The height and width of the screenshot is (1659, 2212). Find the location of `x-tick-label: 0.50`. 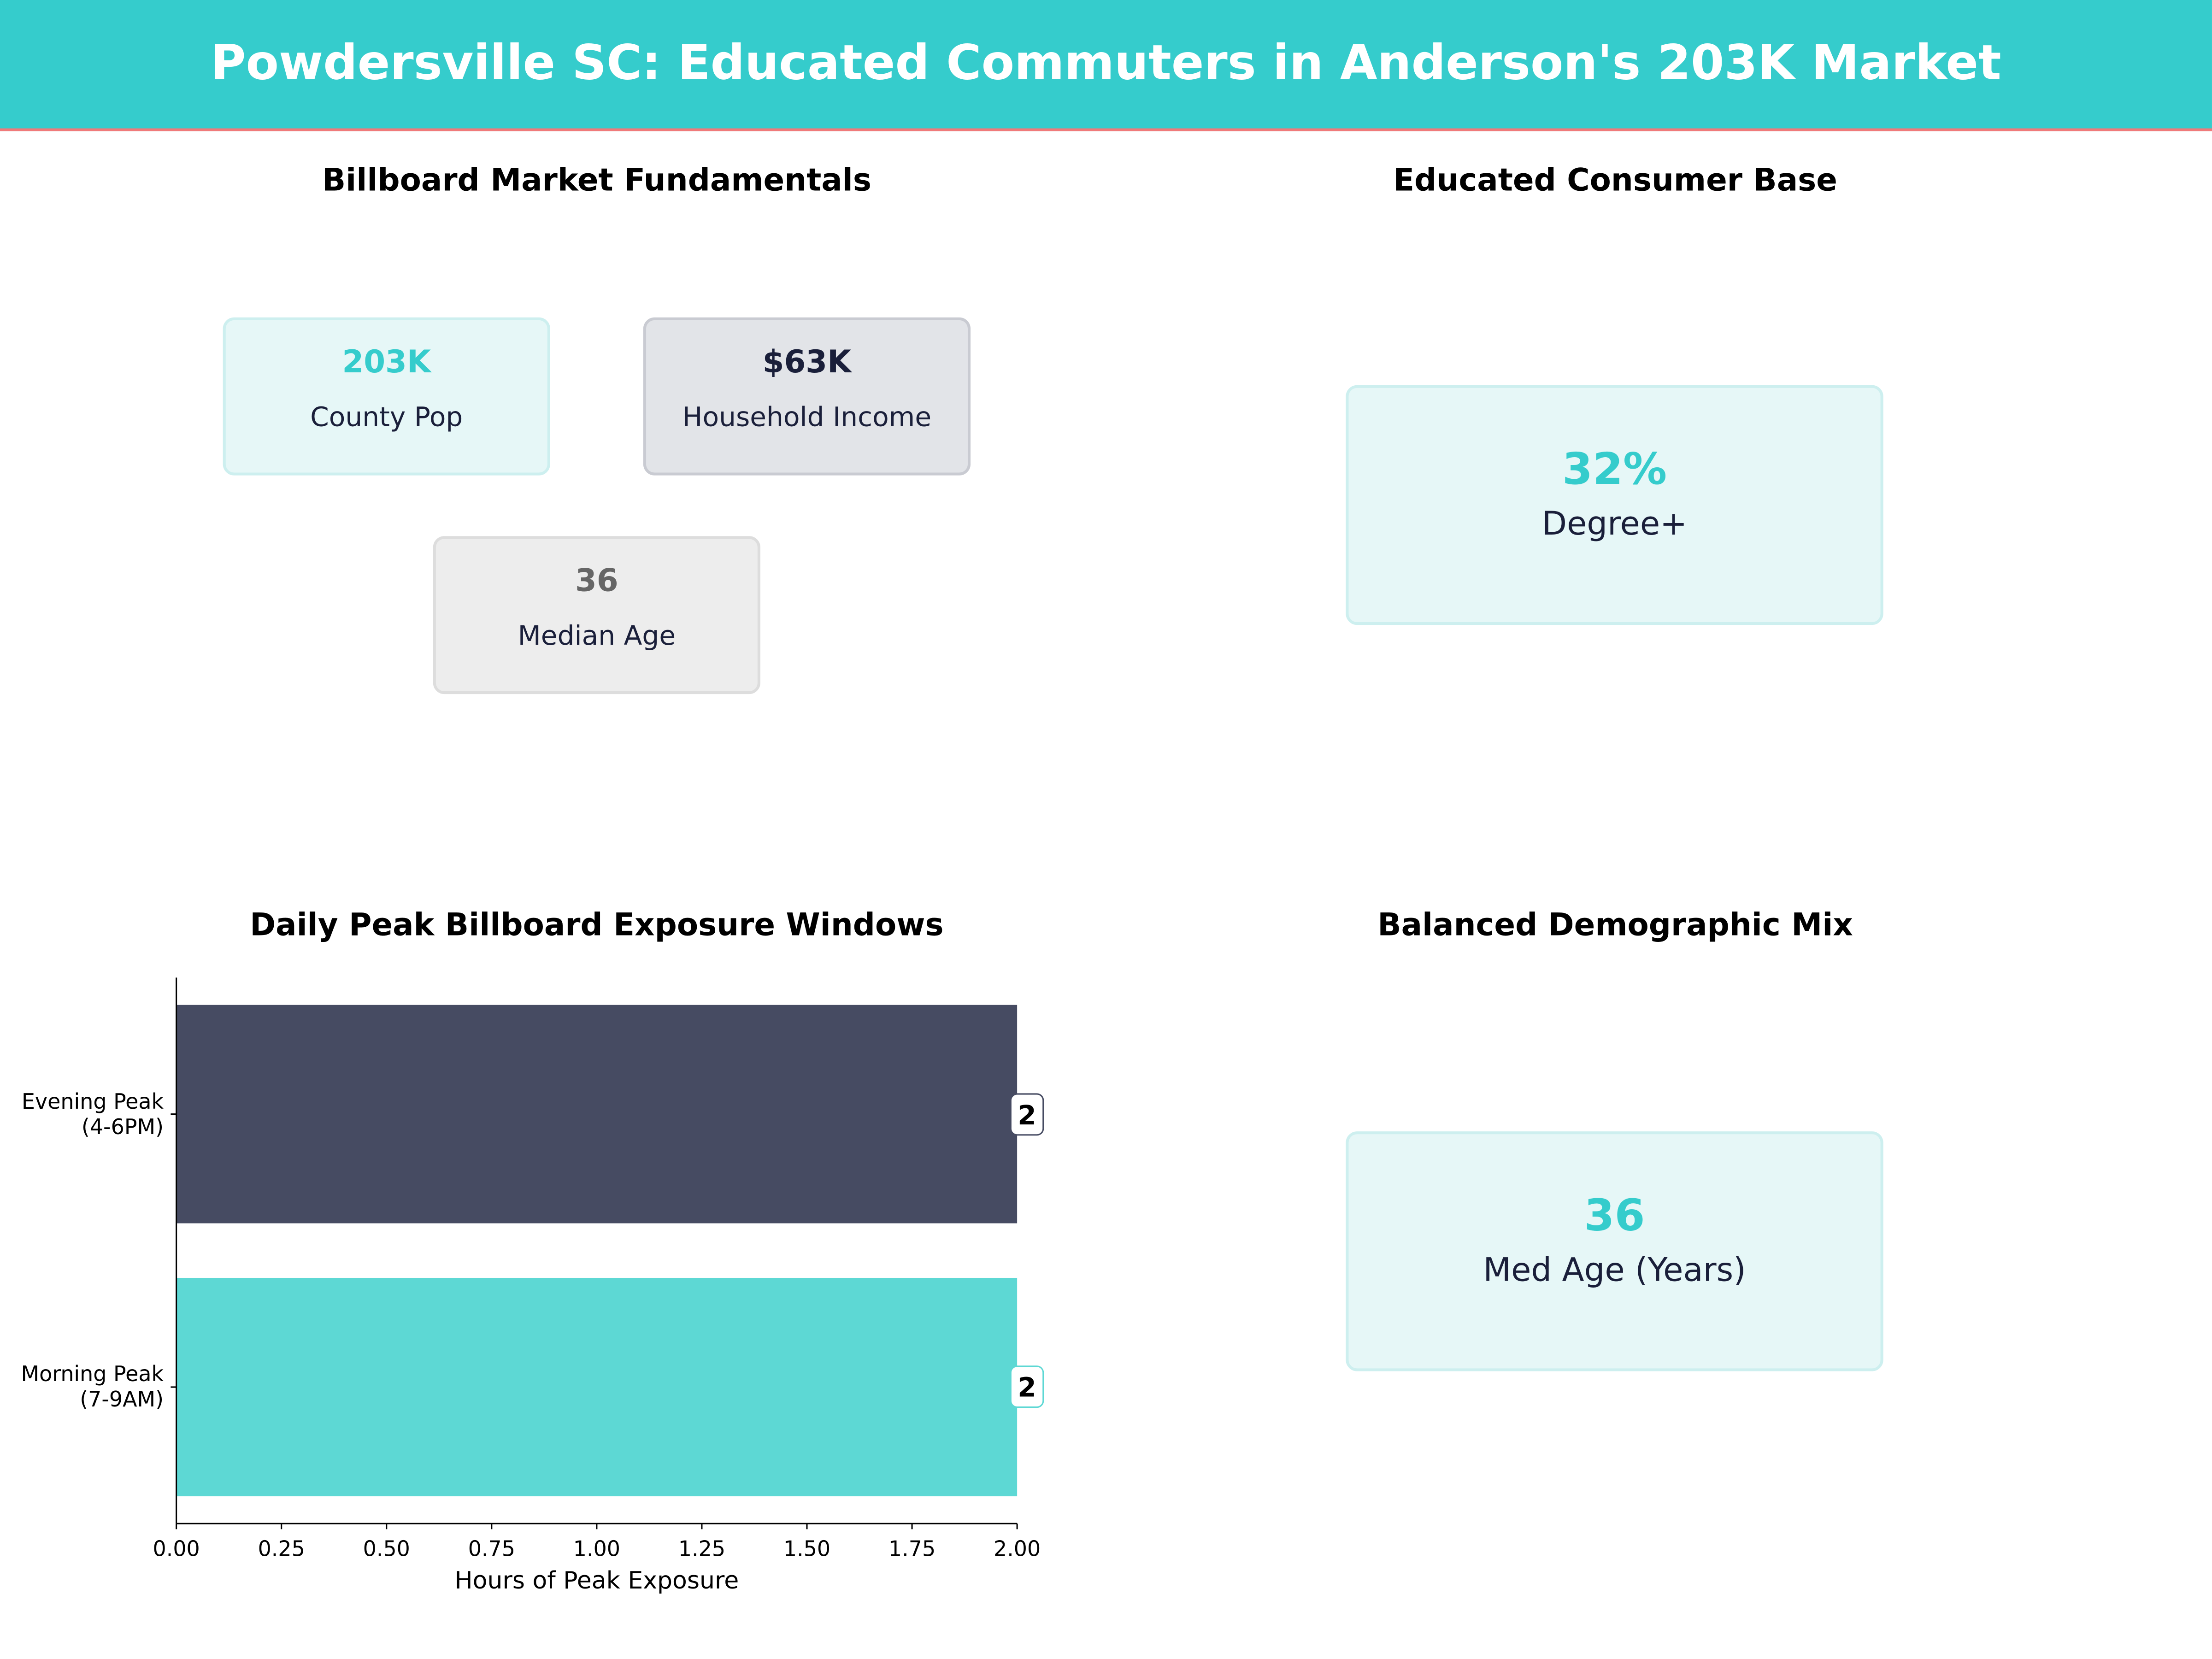

x-tick-label: 0.50 is located at coordinates (386, 1549).